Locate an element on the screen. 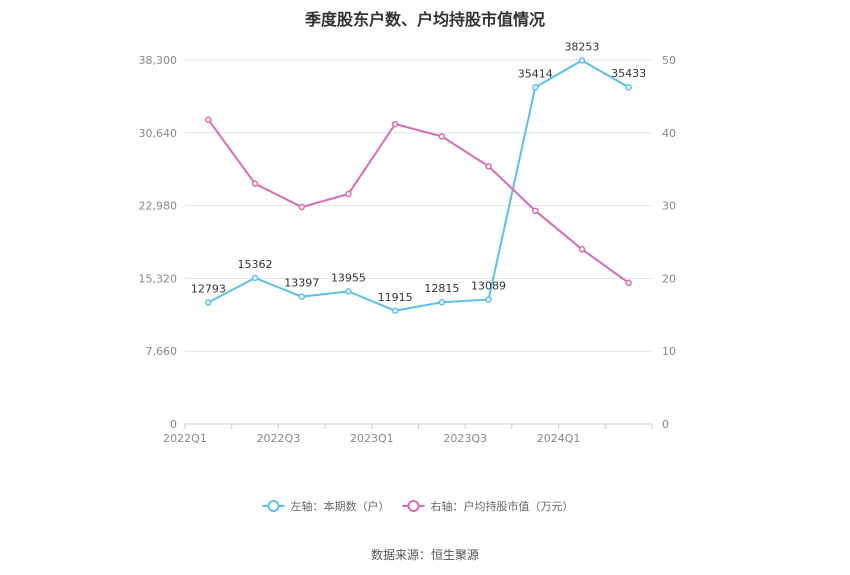  right-axis-tick-label: 30 is located at coordinates (669, 206).